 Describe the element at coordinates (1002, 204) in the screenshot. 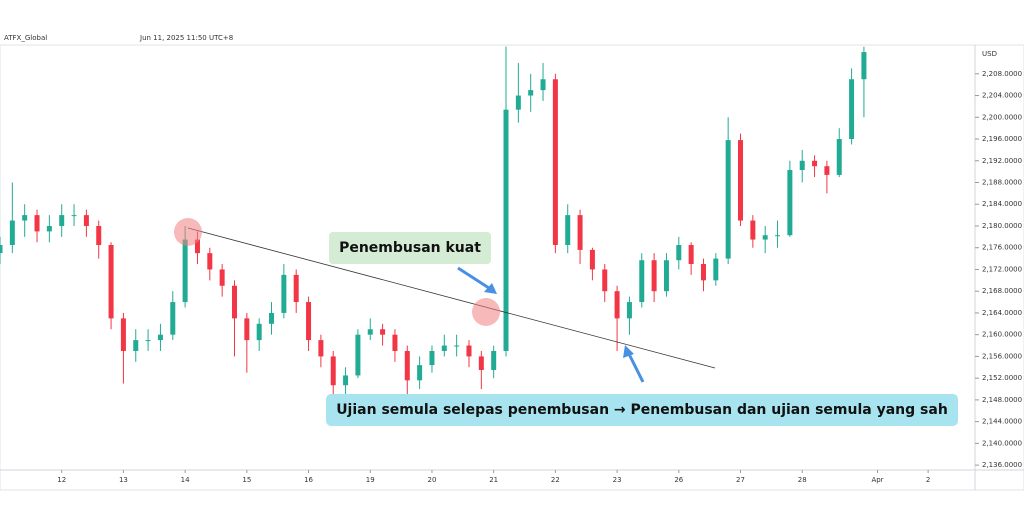

I see `y-tick-label: 2,184.0000` at that location.